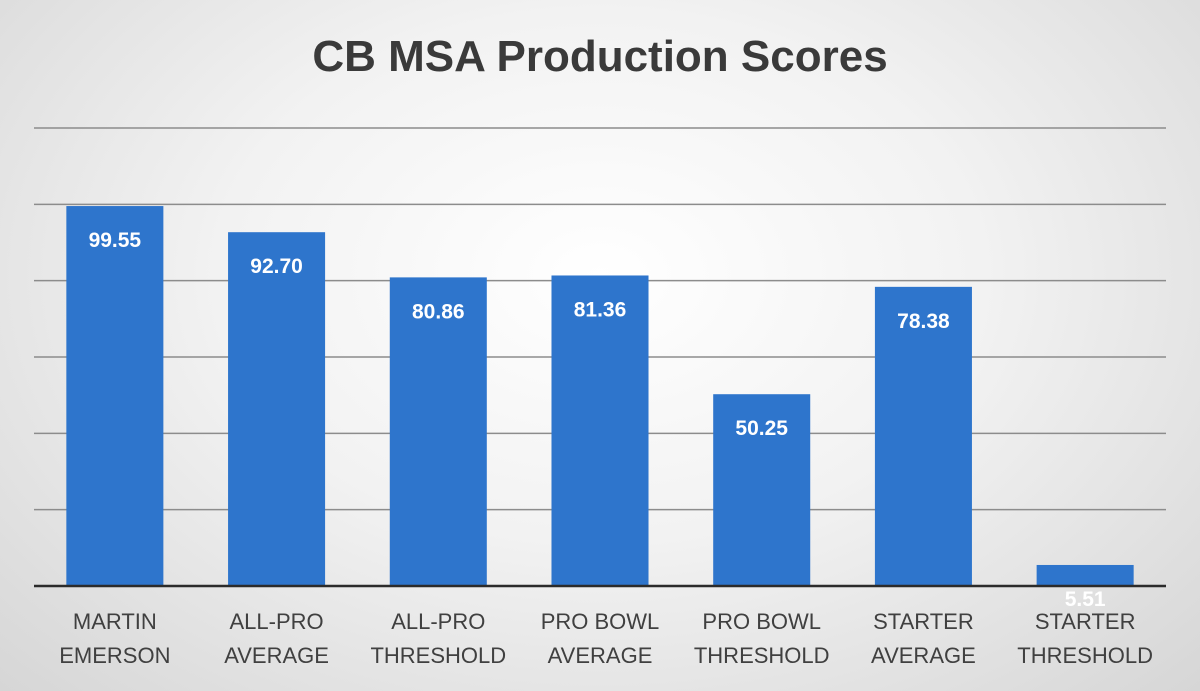 Image resolution: width=1200 pixels, height=691 pixels. Describe the element at coordinates (923, 321) in the screenshot. I see `data-label: 78.38` at that location.